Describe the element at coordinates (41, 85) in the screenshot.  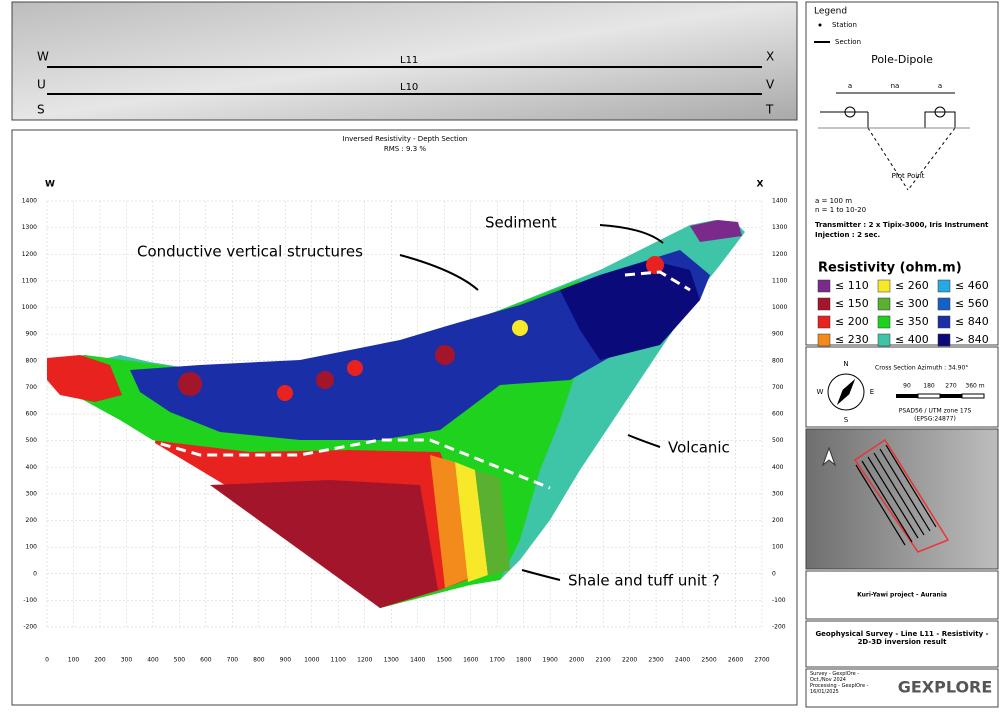
I see `corner-label: U` at that location.